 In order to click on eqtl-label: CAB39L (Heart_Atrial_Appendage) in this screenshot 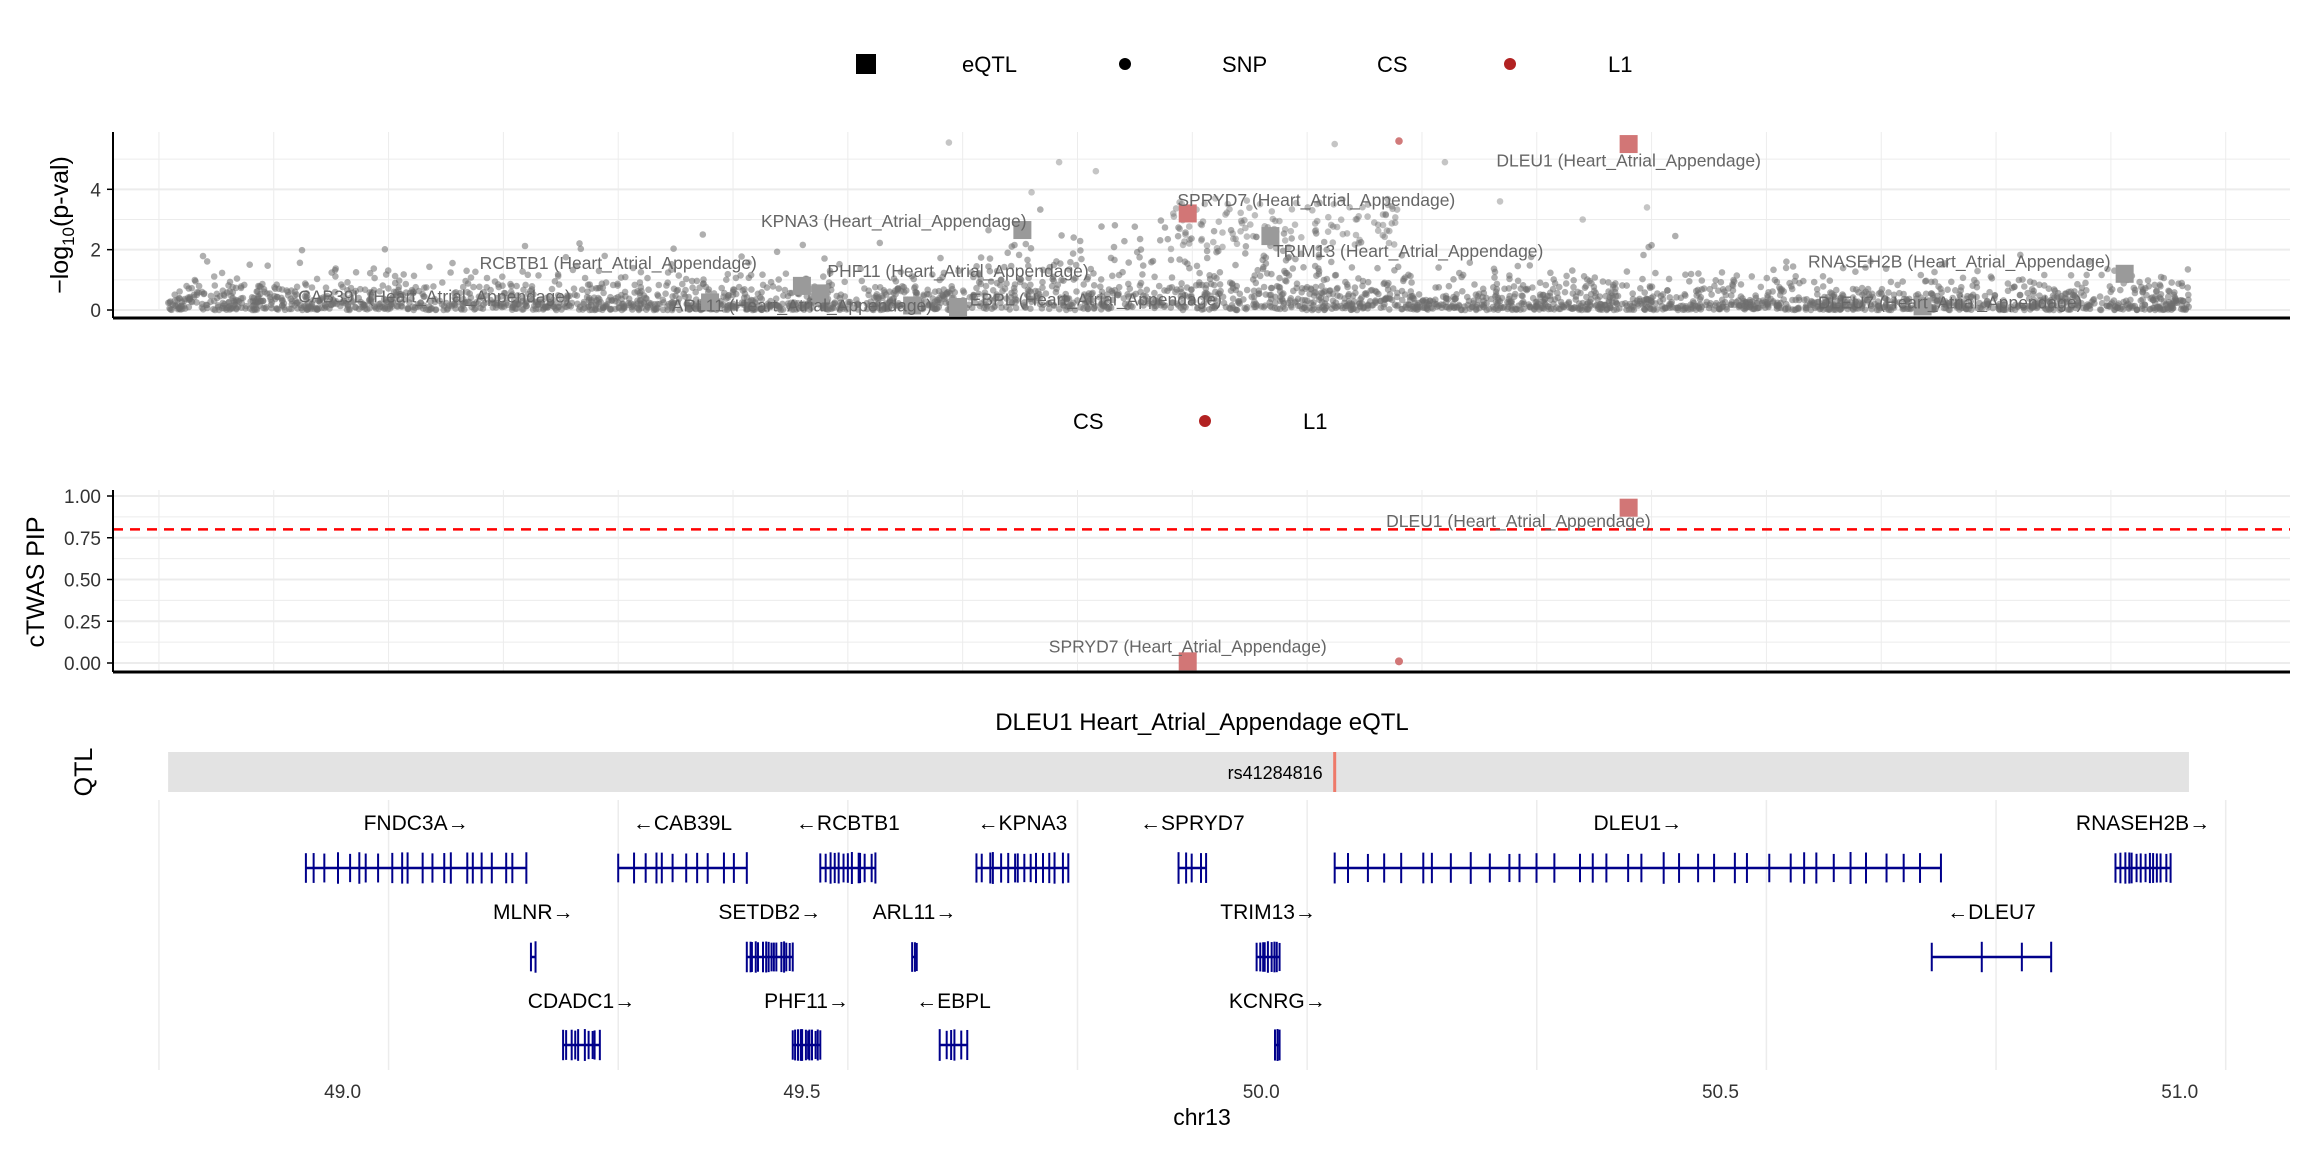, I will do `click(434, 296)`.